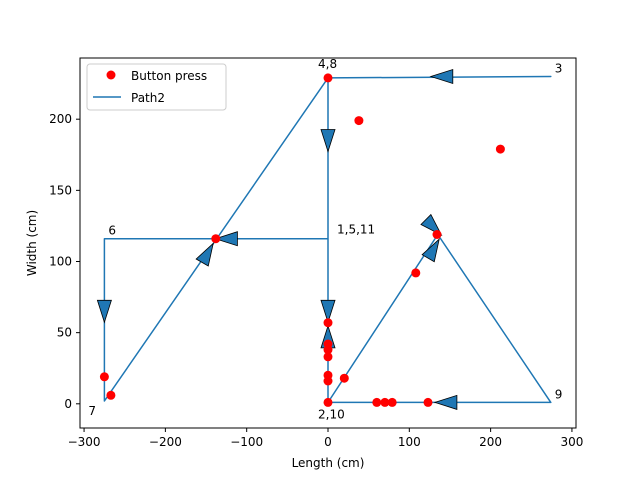 The width and height of the screenshot is (640, 480). Describe the element at coordinates (328, 463) in the screenshot. I see `x-axis-label: Length (cm)` at that location.